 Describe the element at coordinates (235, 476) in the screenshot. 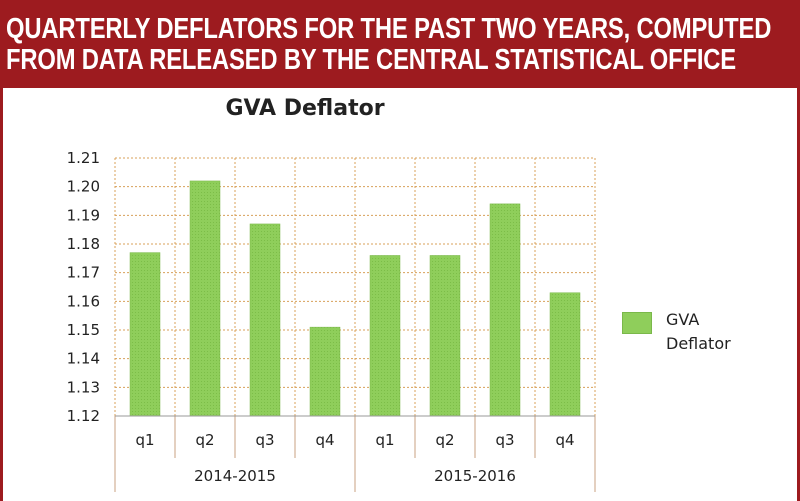

I see `group-label: 2014-2015` at that location.